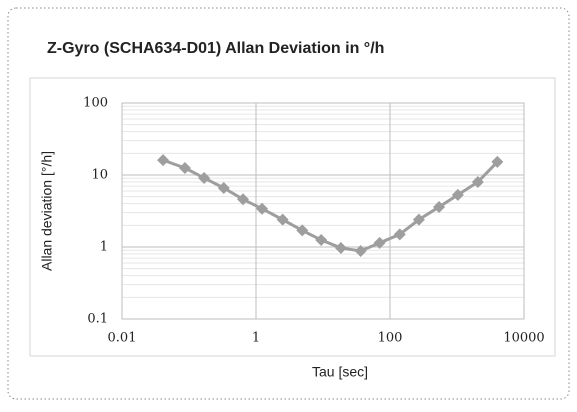 Image resolution: width=577 pixels, height=412 pixels. What do you see at coordinates (122, 338) in the screenshot?
I see `x-tick-label: 0.01` at bounding box center [122, 338].